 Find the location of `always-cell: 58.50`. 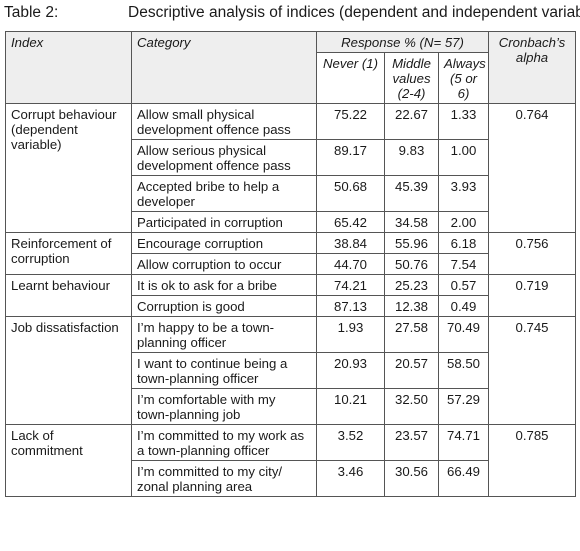

always-cell: 58.50 is located at coordinates (463, 370).